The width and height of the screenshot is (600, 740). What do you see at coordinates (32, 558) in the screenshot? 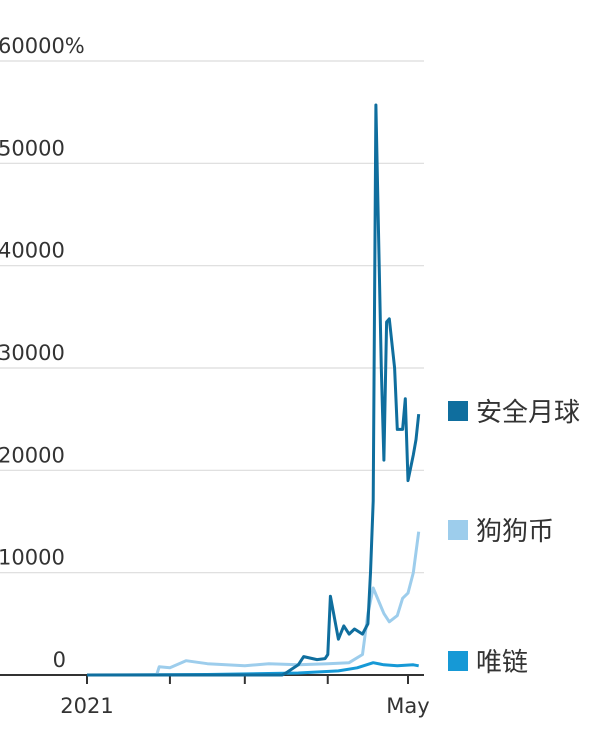
I see `y-tick-label: 10000` at bounding box center [32, 558].